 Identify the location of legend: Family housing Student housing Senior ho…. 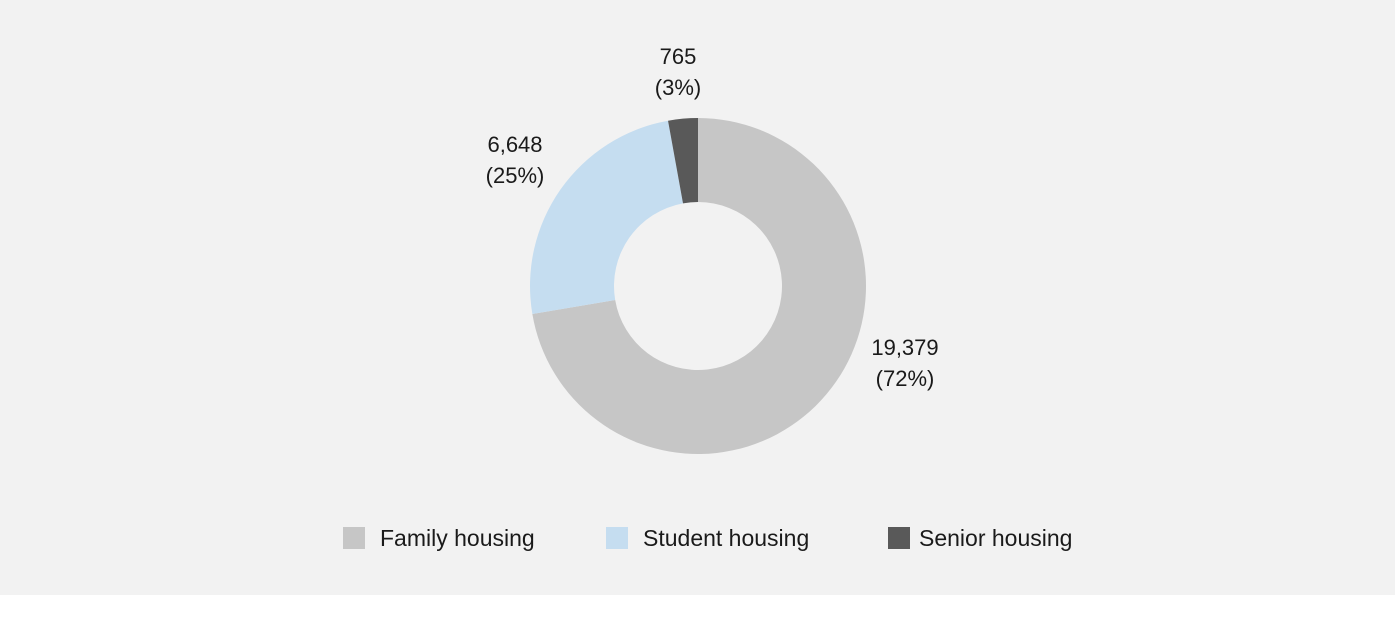
(697, 538).